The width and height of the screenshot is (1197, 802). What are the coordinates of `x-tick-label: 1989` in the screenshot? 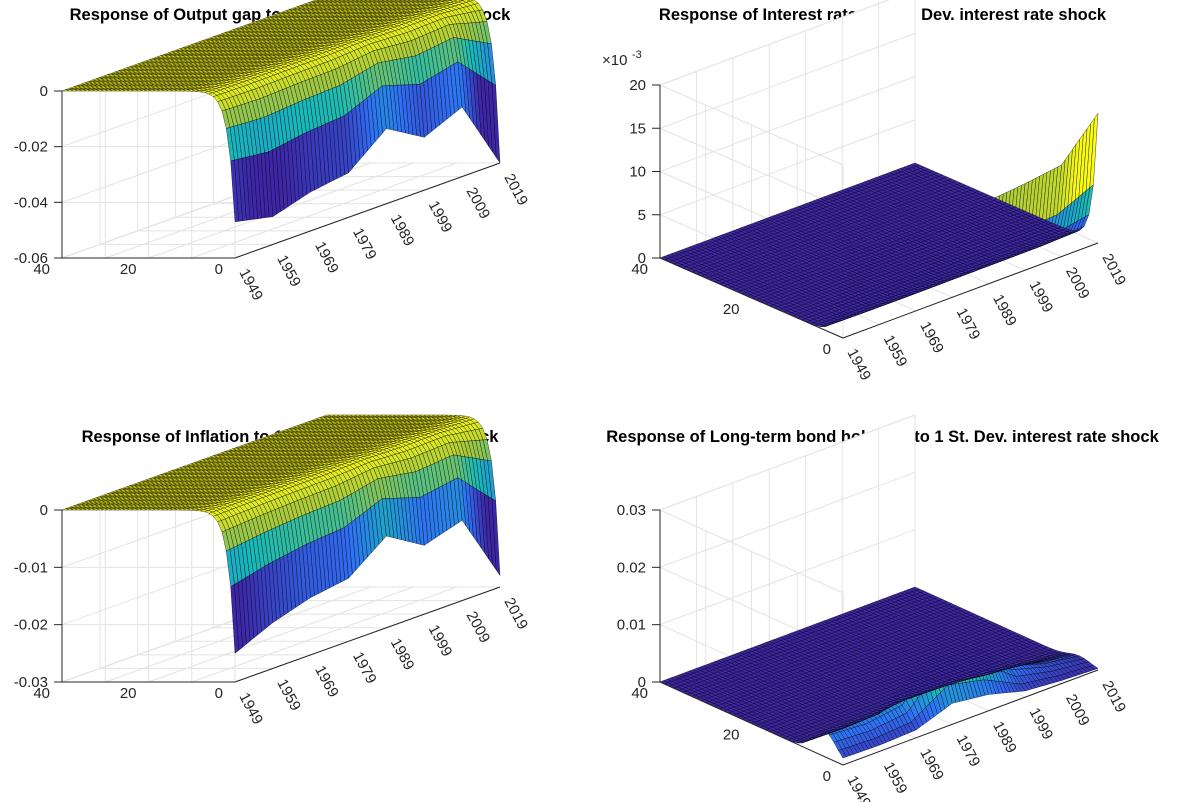 It's located at (402, 230).